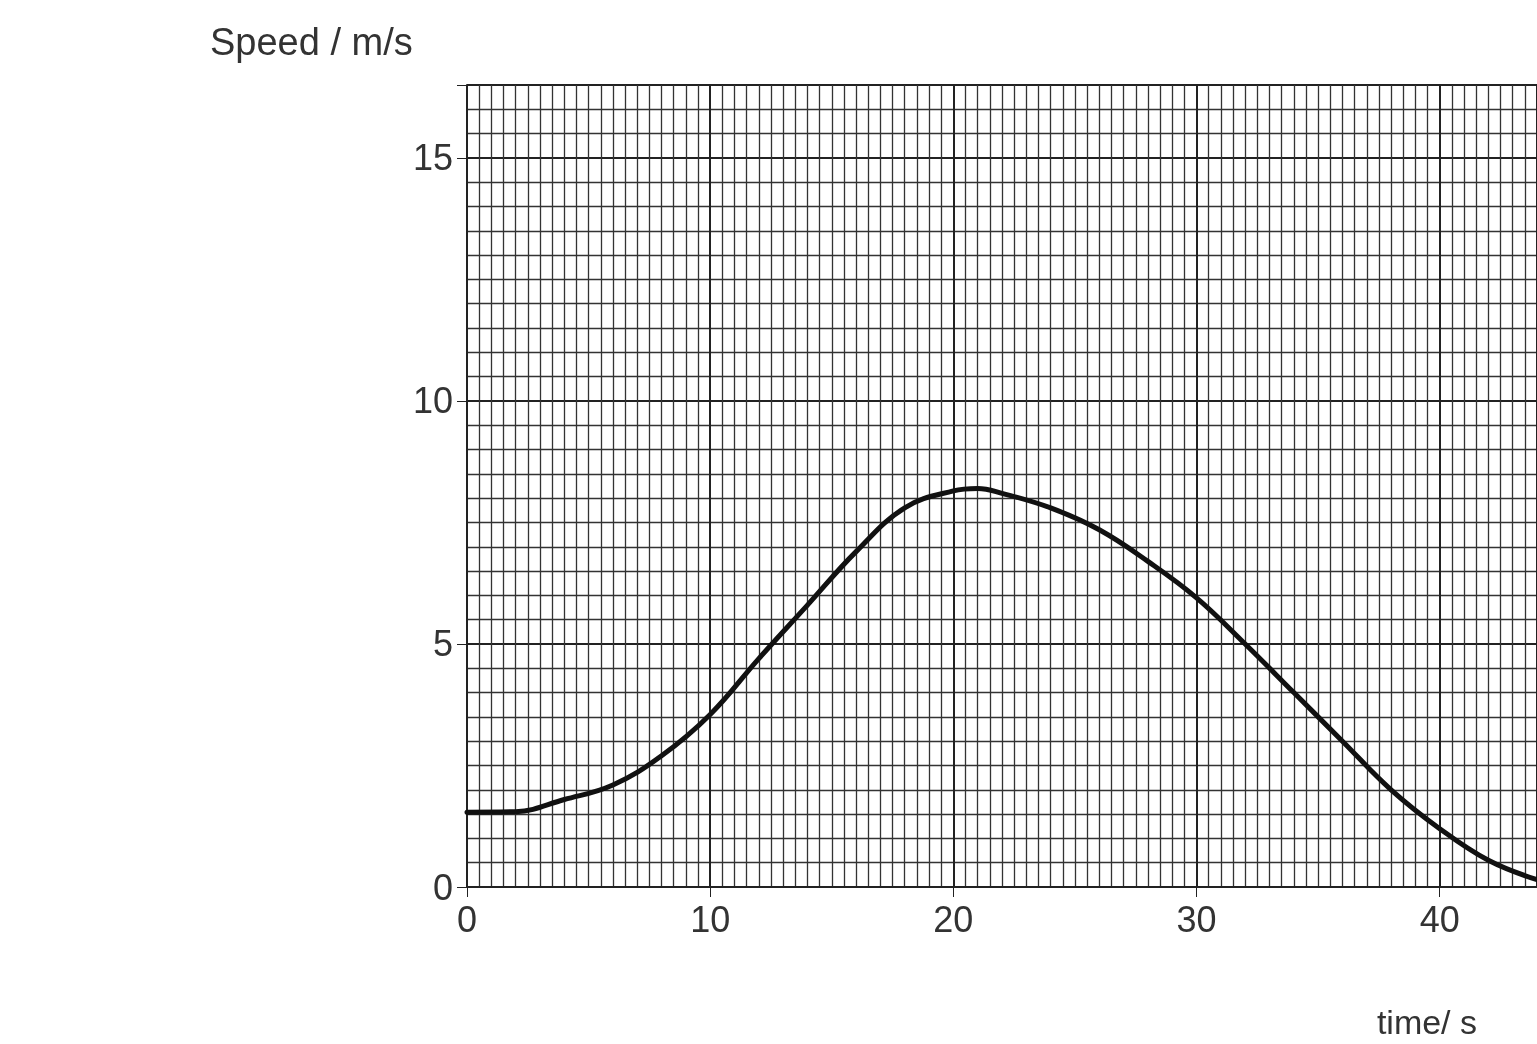  What do you see at coordinates (432, 401) in the screenshot?
I see `y-tick-label: 10` at bounding box center [432, 401].